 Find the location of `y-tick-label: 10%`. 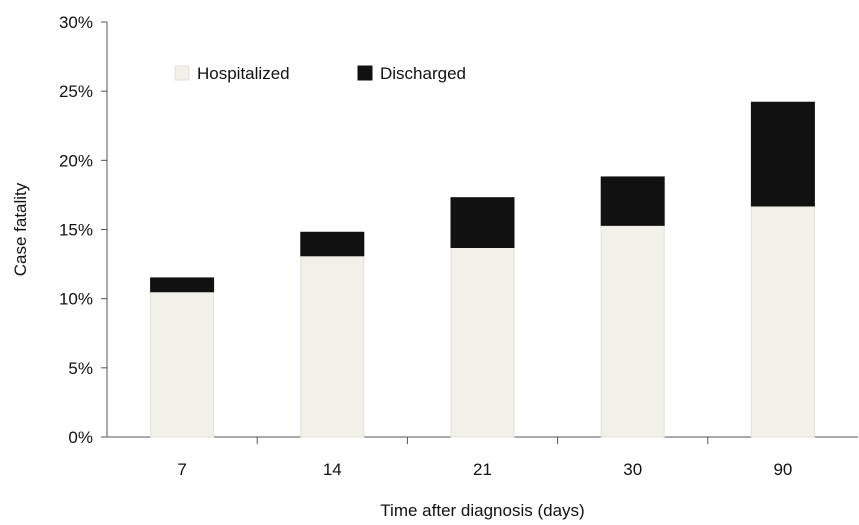

y-tick-label: 10% is located at coordinates (76, 299).